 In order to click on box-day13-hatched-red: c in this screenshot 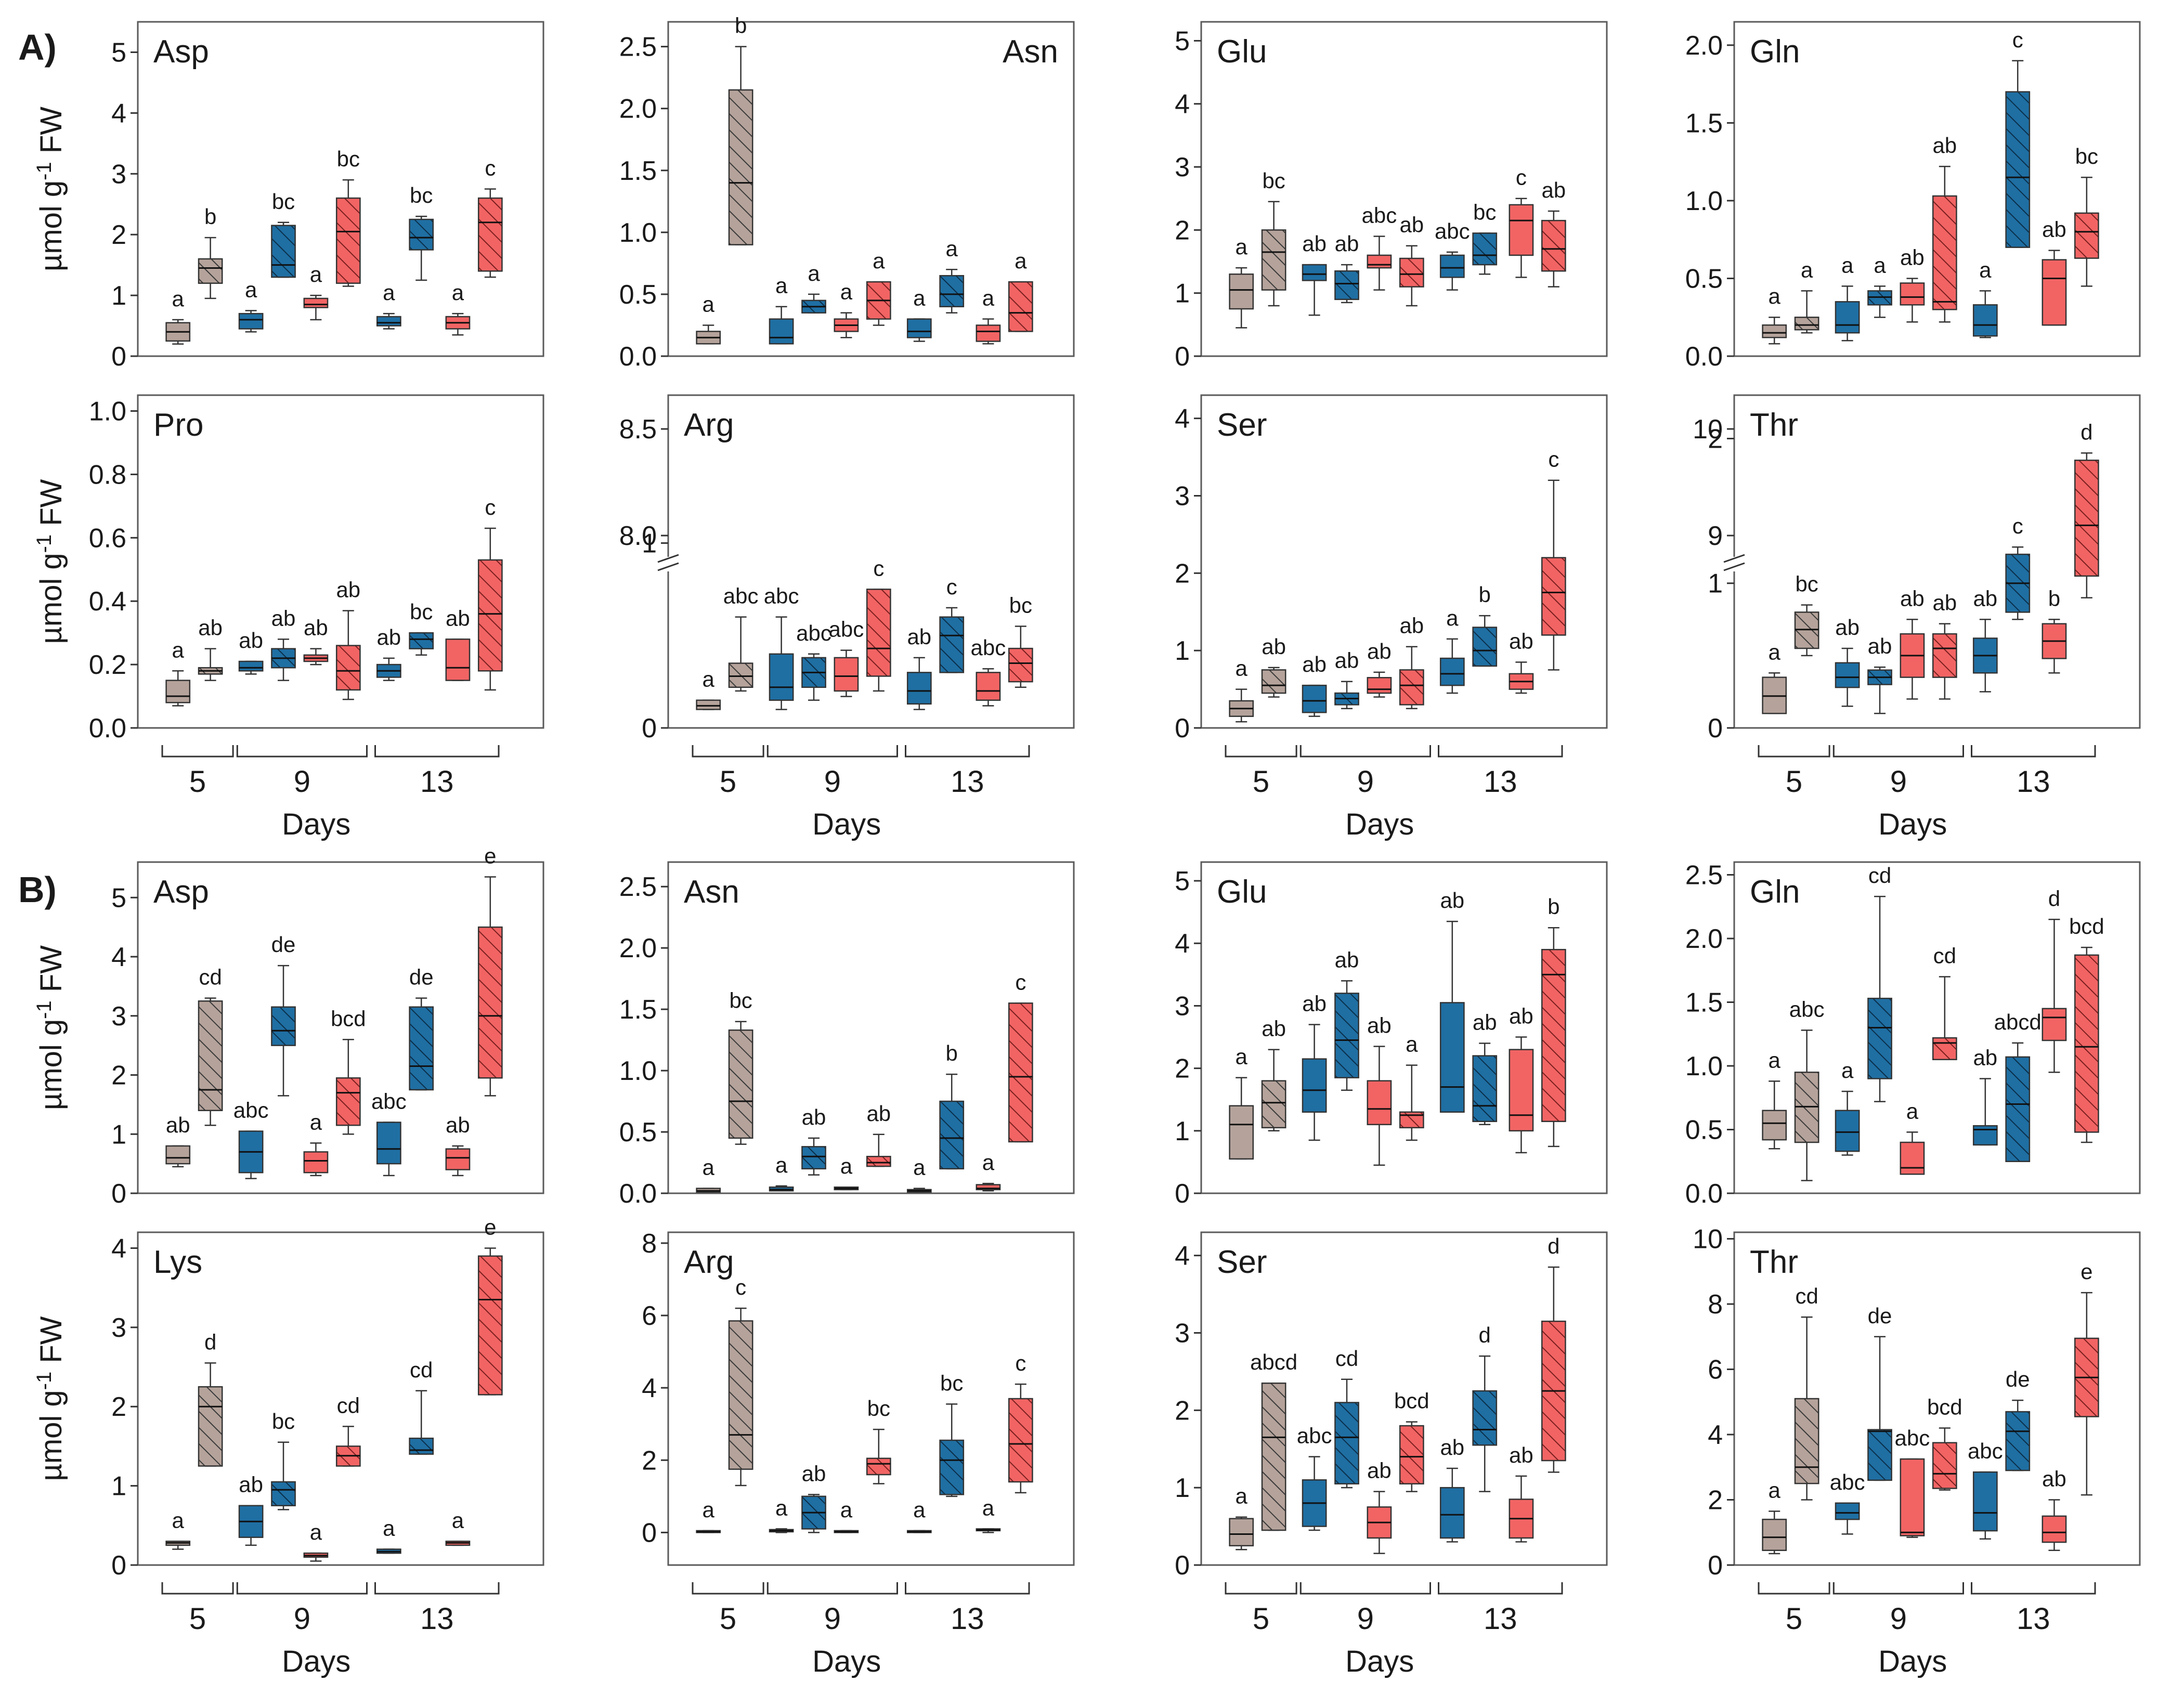, I will do `click(1553, 559)`.